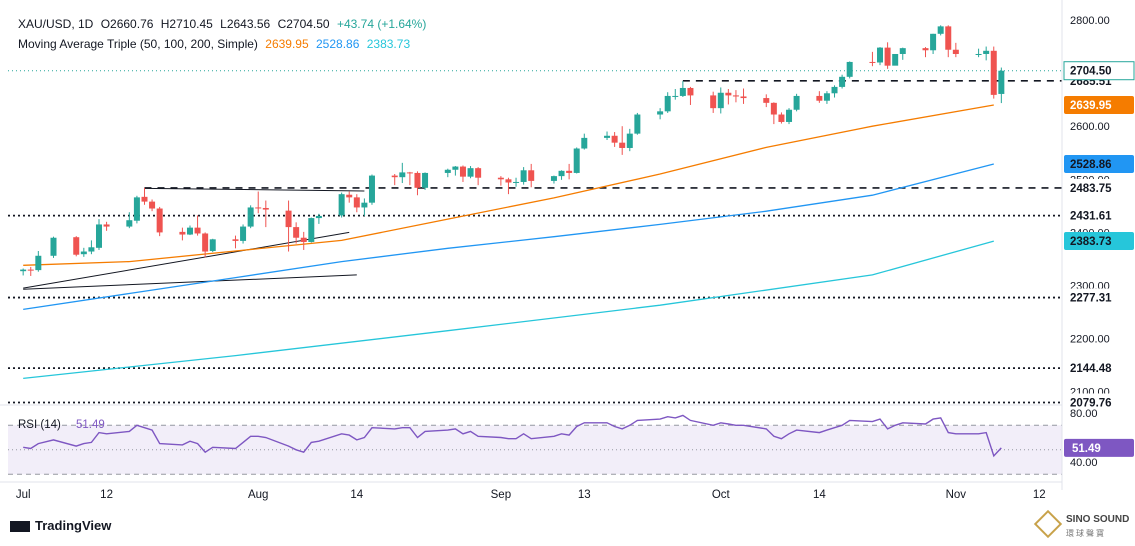 Image resolution: width=1135 pixels, height=546 pixels. Describe the element at coordinates (1098, 519) in the screenshot. I see `watermark-line1: SINO SOUND` at that location.